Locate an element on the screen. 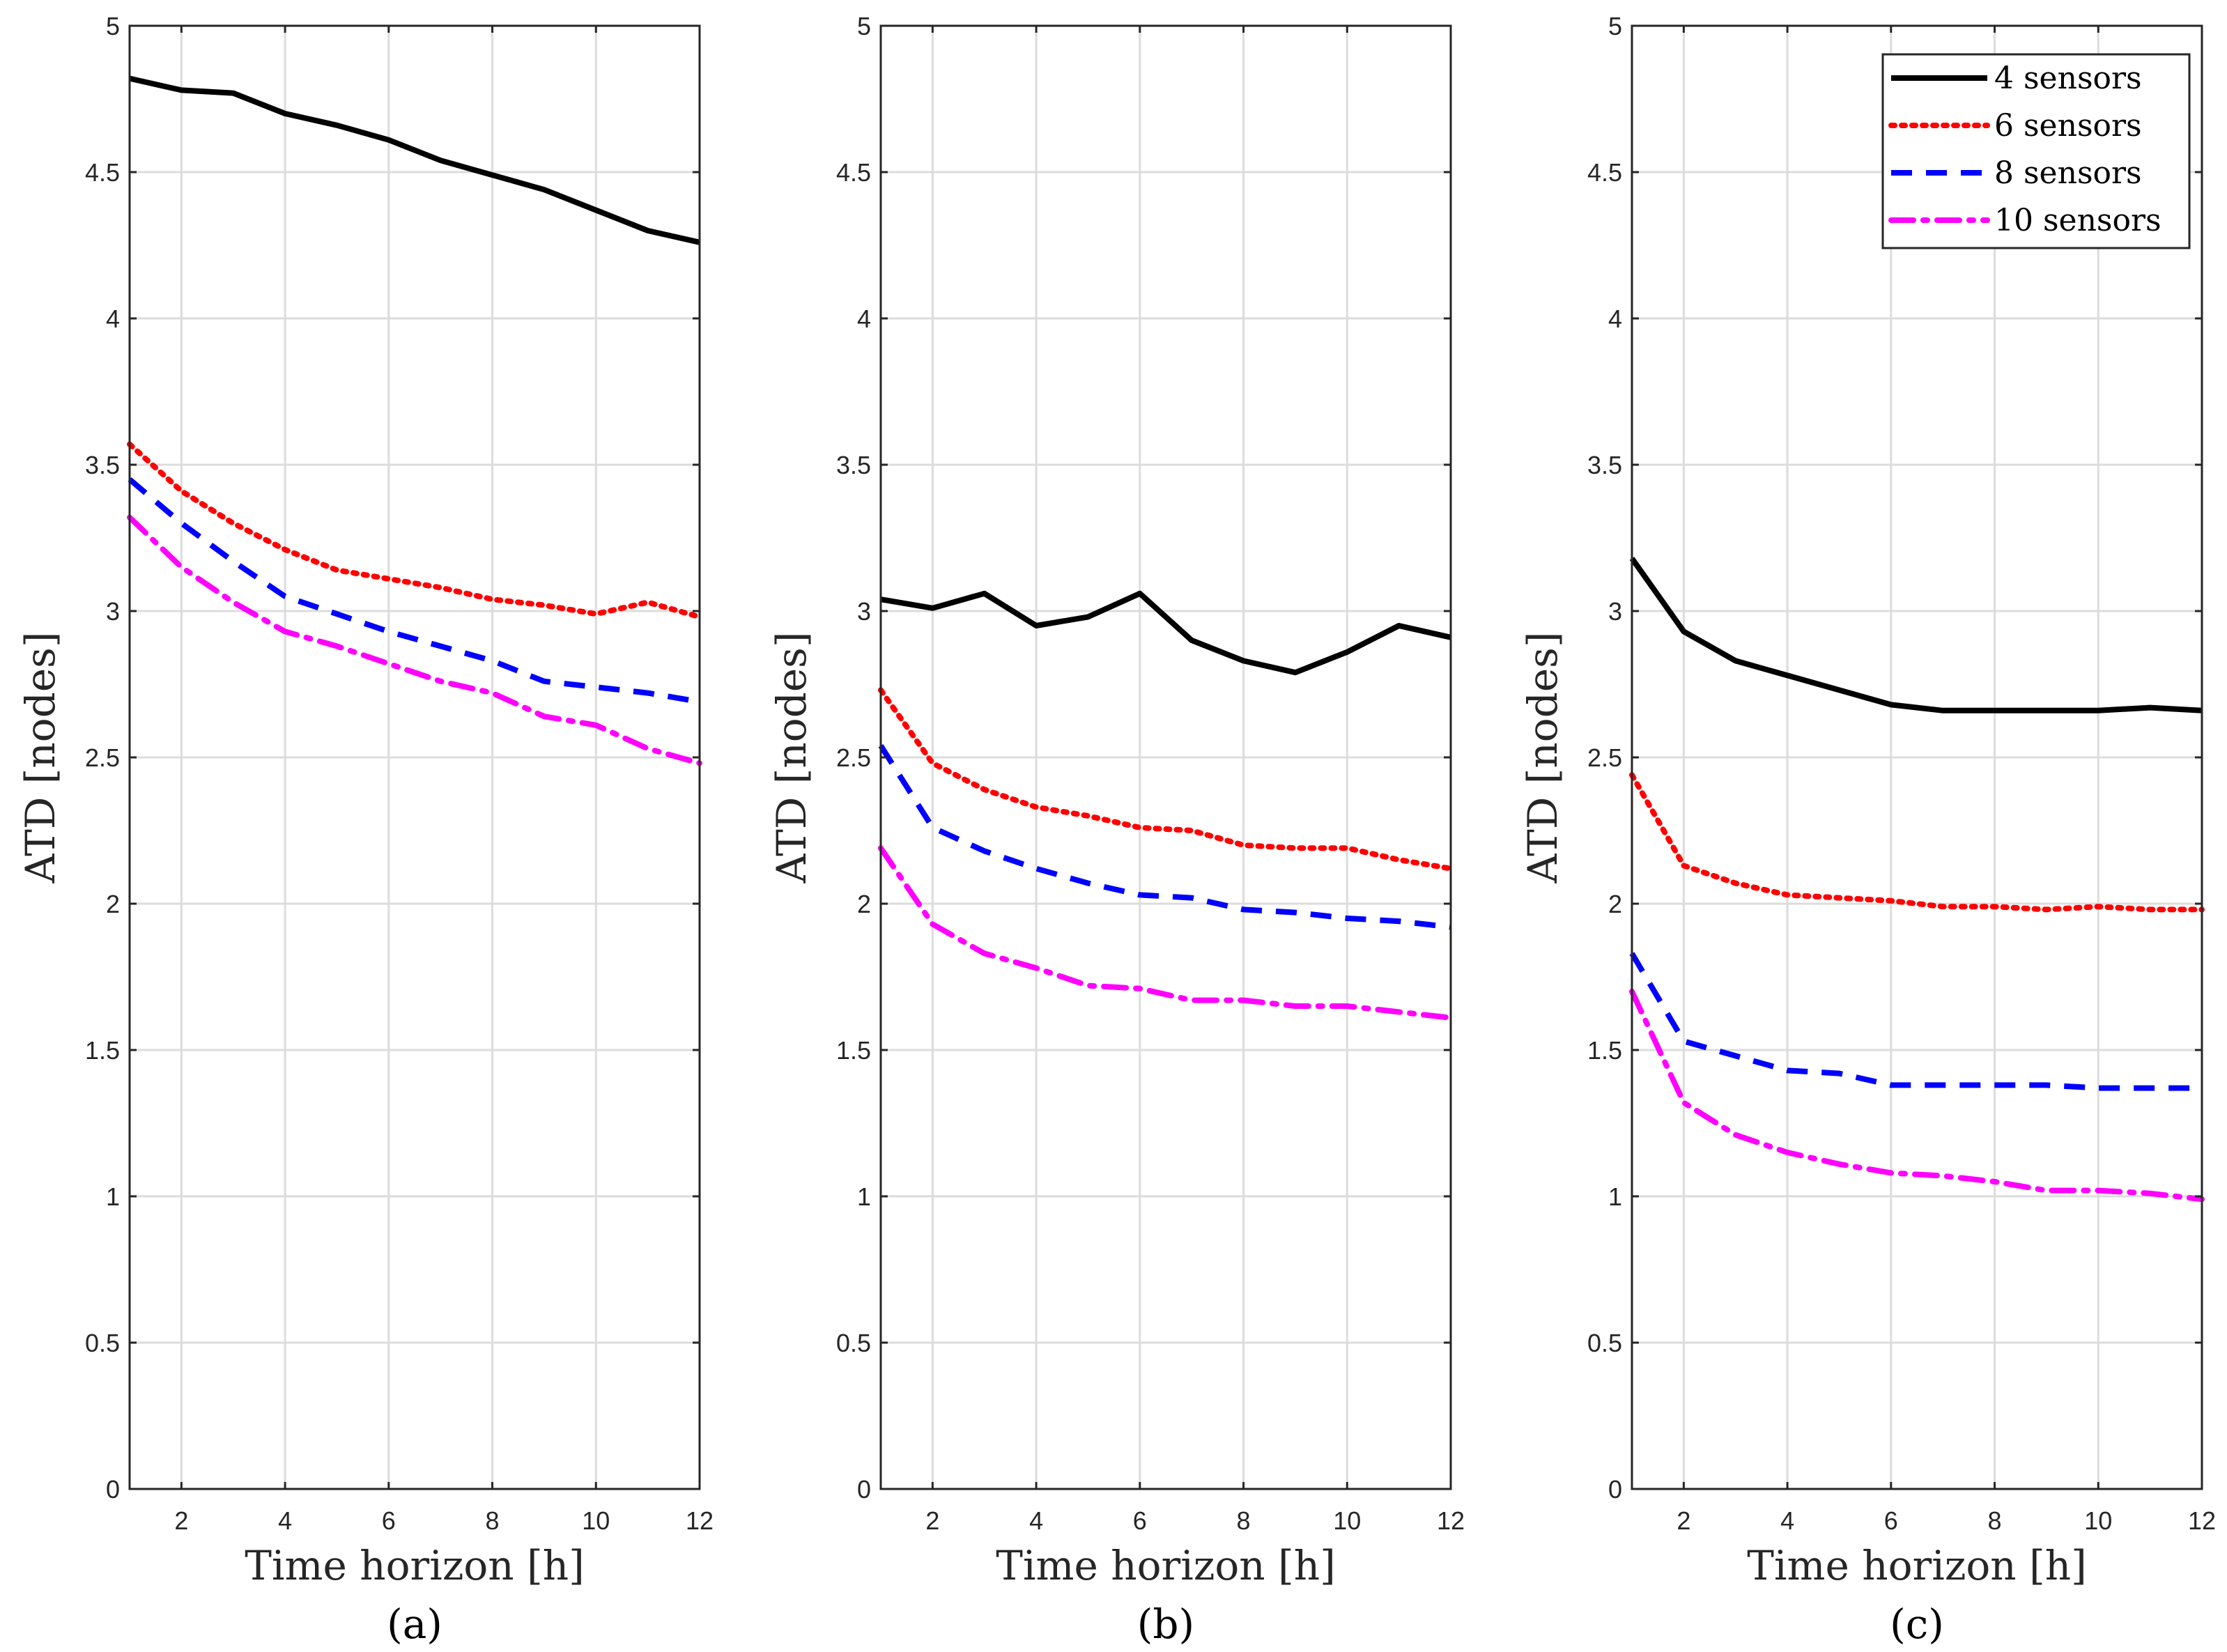  panel-caption: (c) is located at coordinates (1917, 1624).